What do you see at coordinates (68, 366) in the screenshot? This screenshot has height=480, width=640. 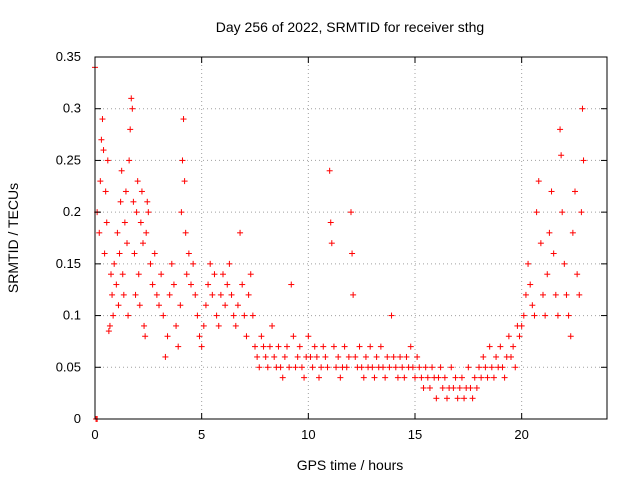 I see `y-tick-label: 0.05` at bounding box center [68, 366].